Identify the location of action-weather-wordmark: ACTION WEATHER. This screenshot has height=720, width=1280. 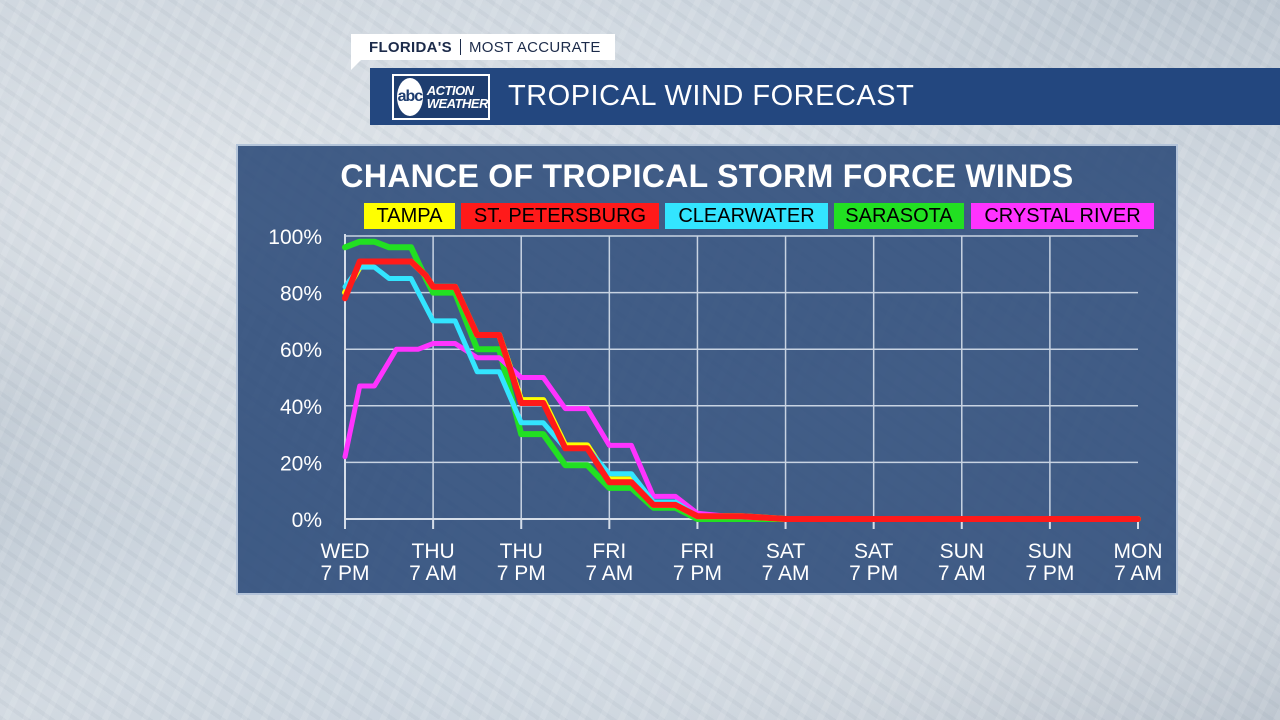
(457, 96).